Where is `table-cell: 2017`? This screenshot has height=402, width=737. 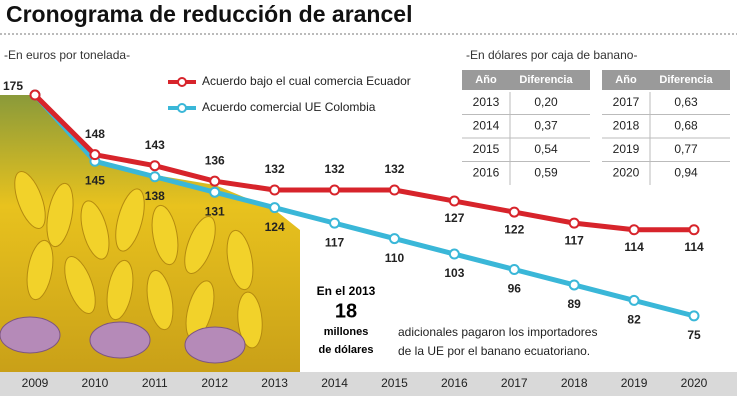 table-cell: 2017 is located at coordinates (626, 102).